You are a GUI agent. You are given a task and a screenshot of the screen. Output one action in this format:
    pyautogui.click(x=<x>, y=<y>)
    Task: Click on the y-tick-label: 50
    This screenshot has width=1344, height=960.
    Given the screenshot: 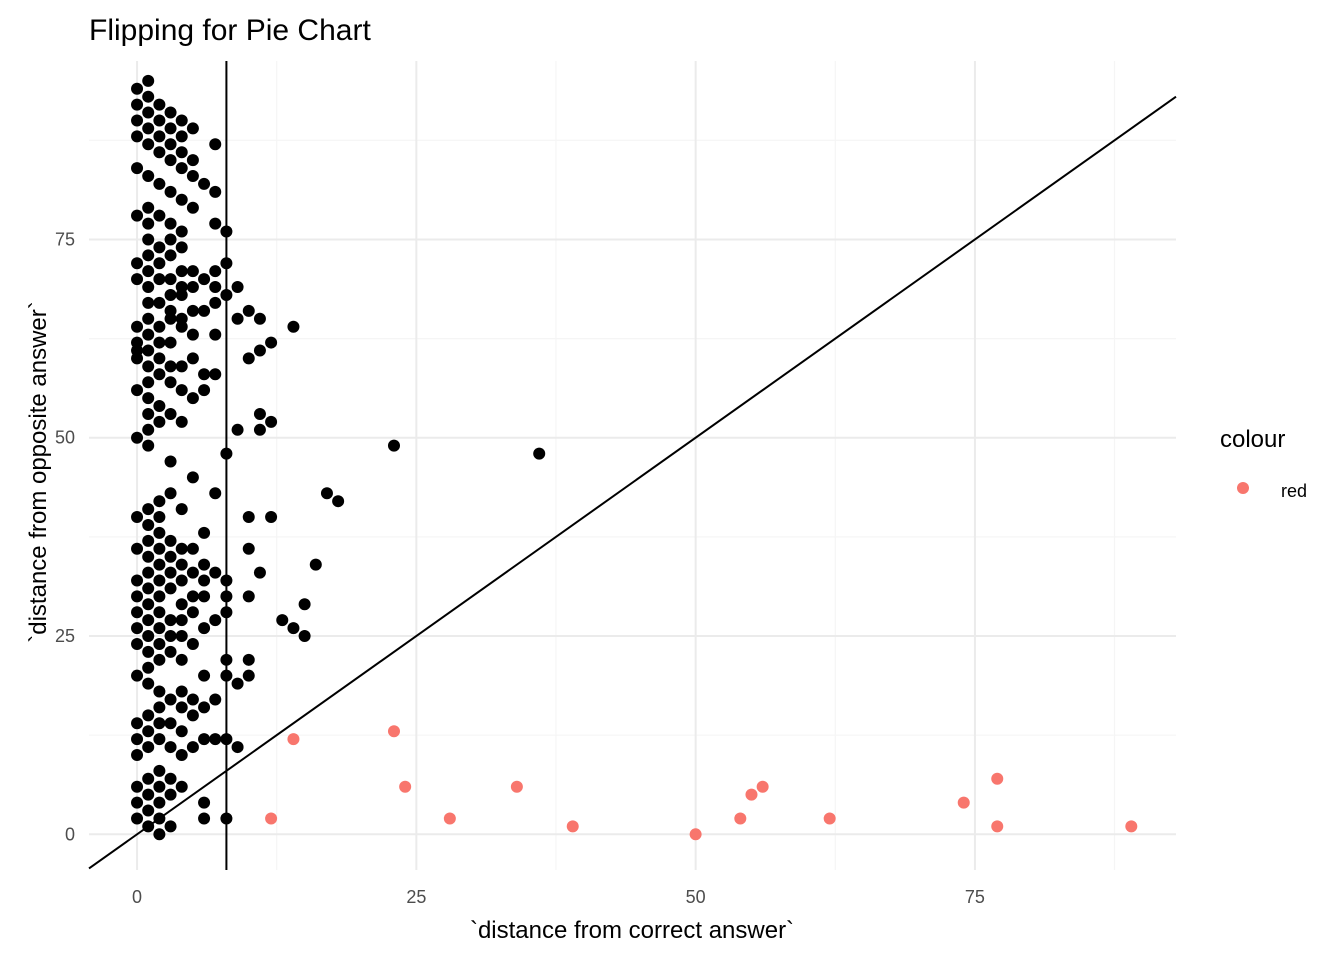 What is the action you would take?
    pyautogui.click(x=65, y=438)
    